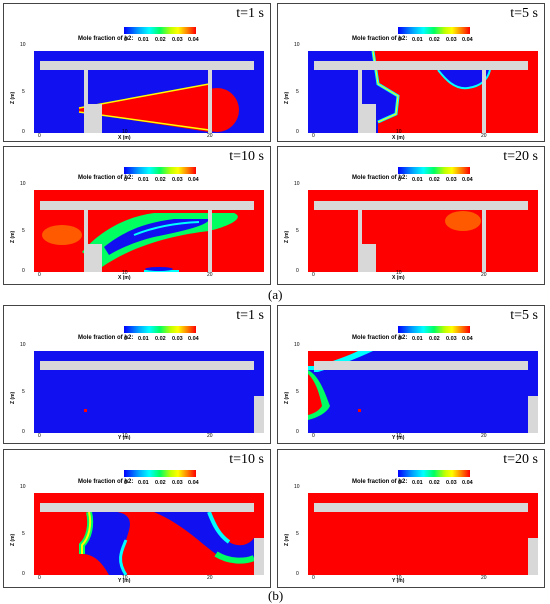  I want to click on time-label: t=1 s, so click(250, 315).